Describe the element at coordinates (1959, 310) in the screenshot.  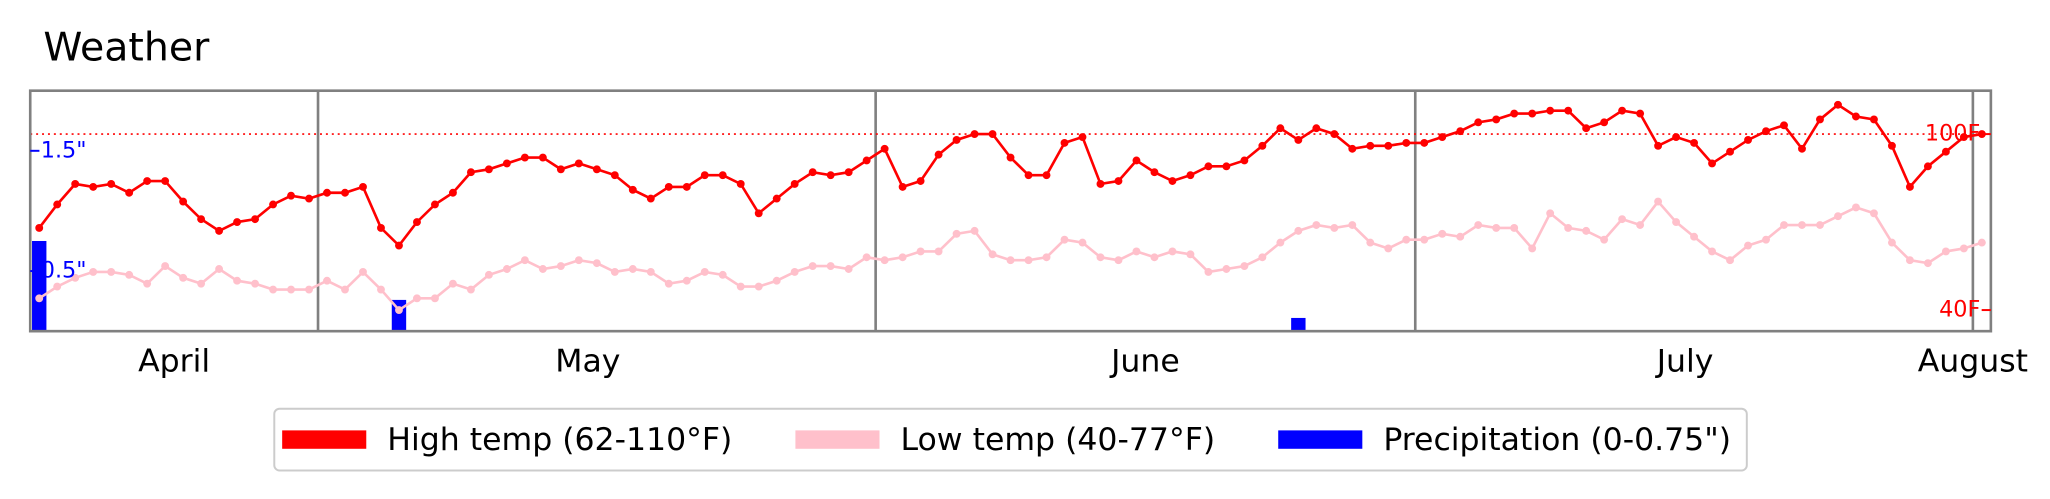
I see `y-tick-label: 40F` at that location.